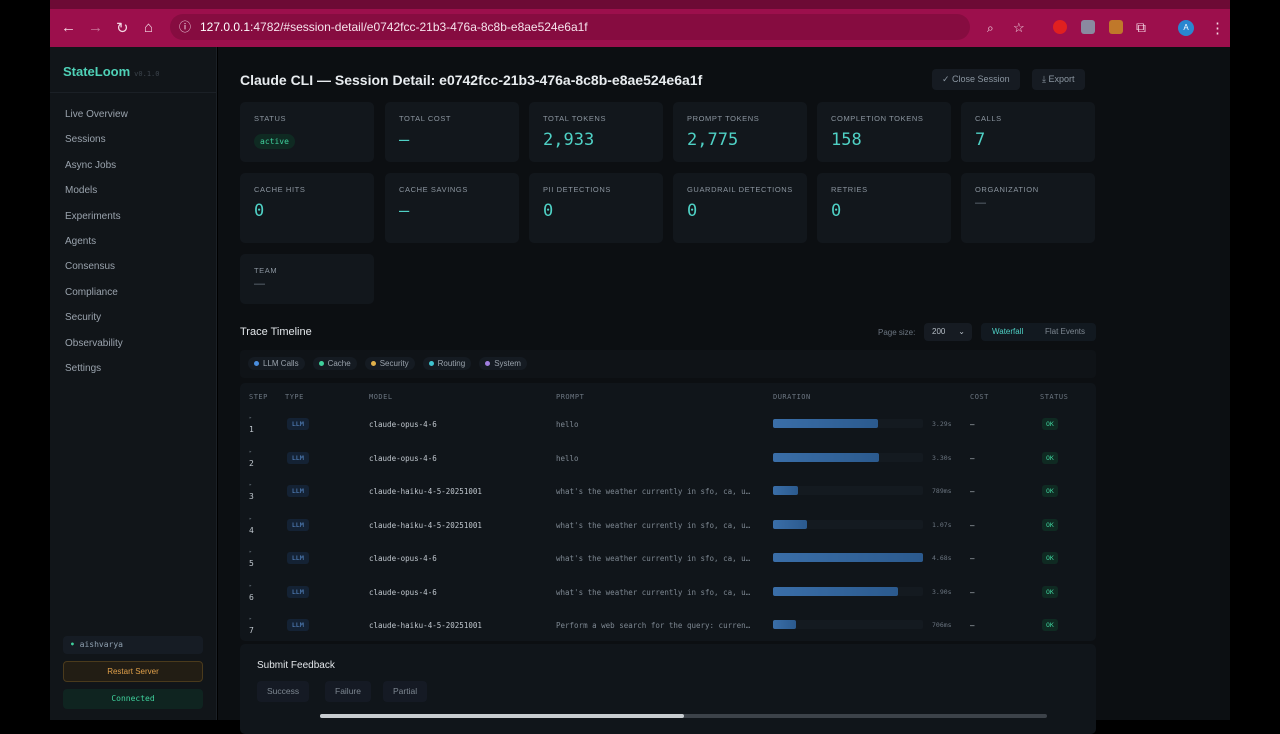  What do you see at coordinates (96, 114) in the screenshot?
I see `sidebar-item-live-overview: Live Overview` at bounding box center [96, 114].